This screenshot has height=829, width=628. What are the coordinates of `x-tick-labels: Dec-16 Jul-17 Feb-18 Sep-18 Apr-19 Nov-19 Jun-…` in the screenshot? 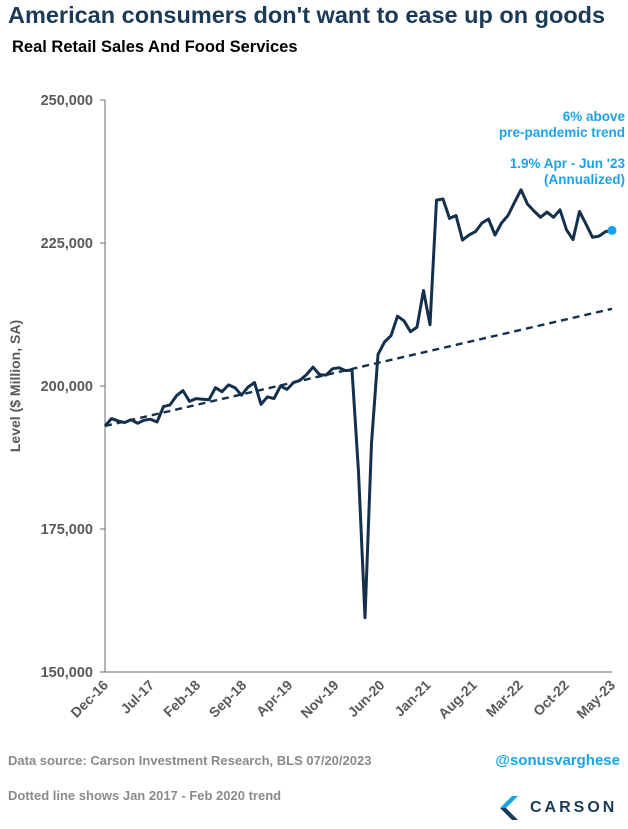 It's located at (342, 699).